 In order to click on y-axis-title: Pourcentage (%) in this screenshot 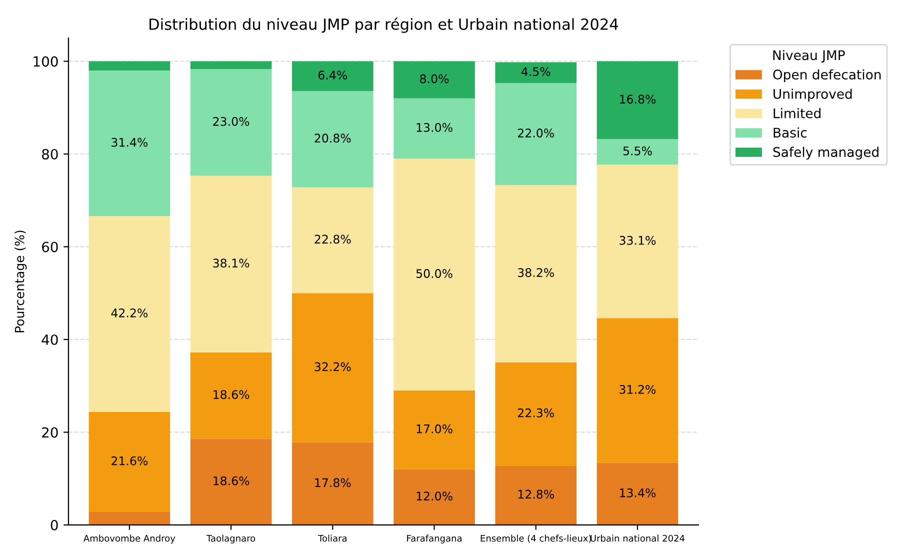, I will do `click(20, 281)`.